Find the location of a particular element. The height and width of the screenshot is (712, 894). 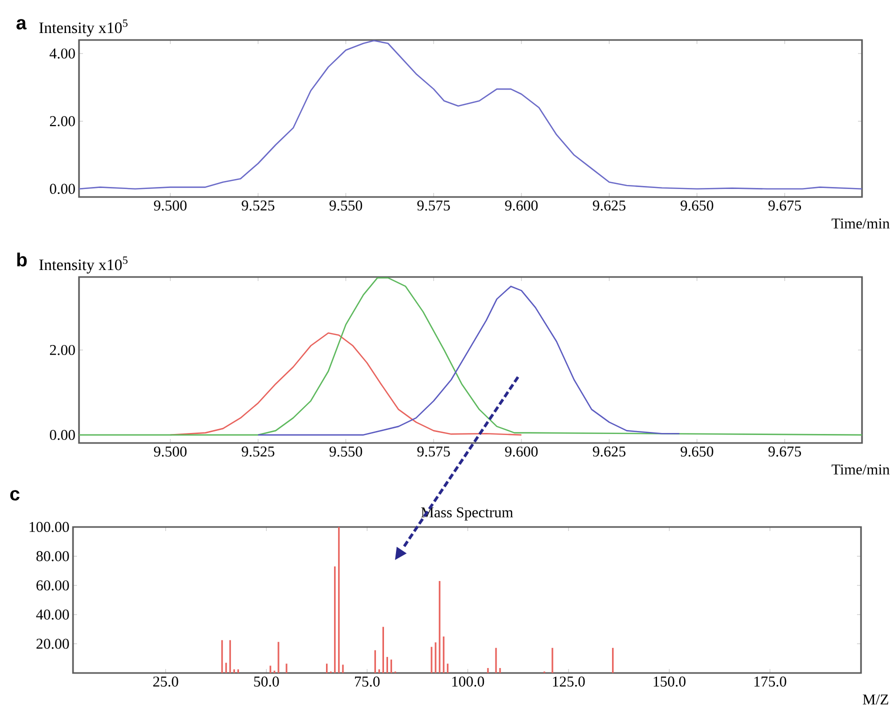

y-tick-label: 80.00 is located at coordinates (52, 556).